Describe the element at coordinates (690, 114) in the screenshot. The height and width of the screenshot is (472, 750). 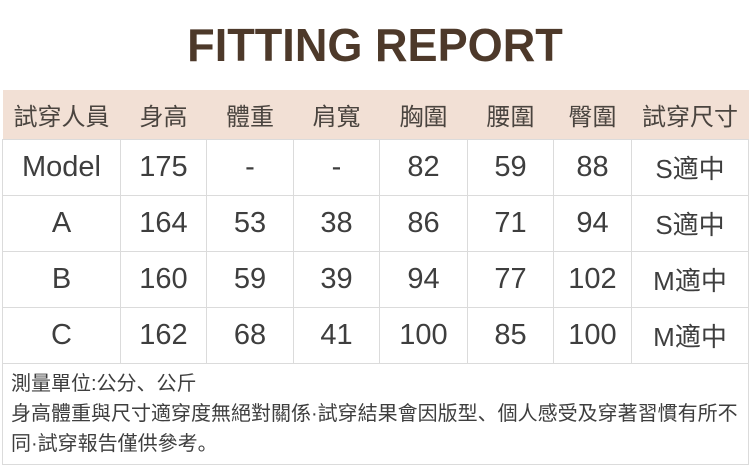
I see `column-header-fitting-size: 試穿尺寸` at that location.